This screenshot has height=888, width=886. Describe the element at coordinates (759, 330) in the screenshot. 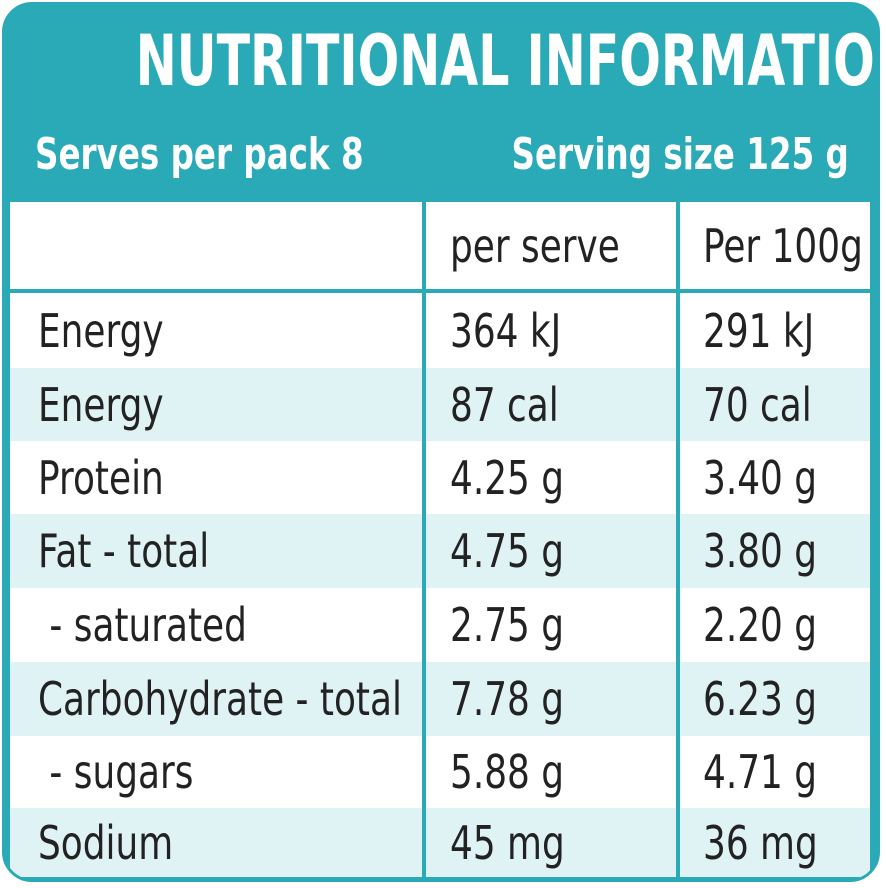

I see `per-100g-value: 291 kJ` at that location.